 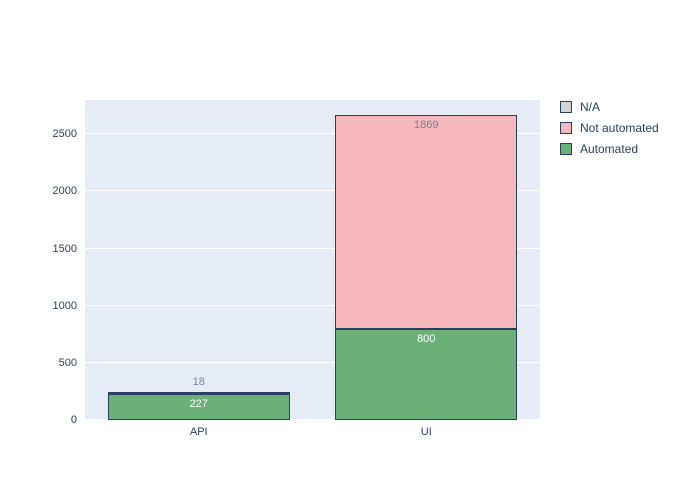 What do you see at coordinates (67, 362) in the screenshot?
I see `y-tick-label: 500` at bounding box center [67, 362].